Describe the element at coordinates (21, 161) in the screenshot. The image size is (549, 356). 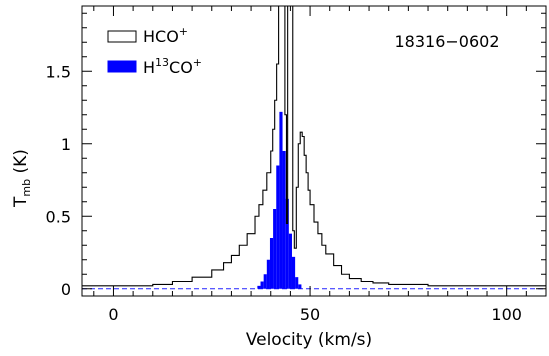
I see `y-axis-label-unit: (K)` at that location.